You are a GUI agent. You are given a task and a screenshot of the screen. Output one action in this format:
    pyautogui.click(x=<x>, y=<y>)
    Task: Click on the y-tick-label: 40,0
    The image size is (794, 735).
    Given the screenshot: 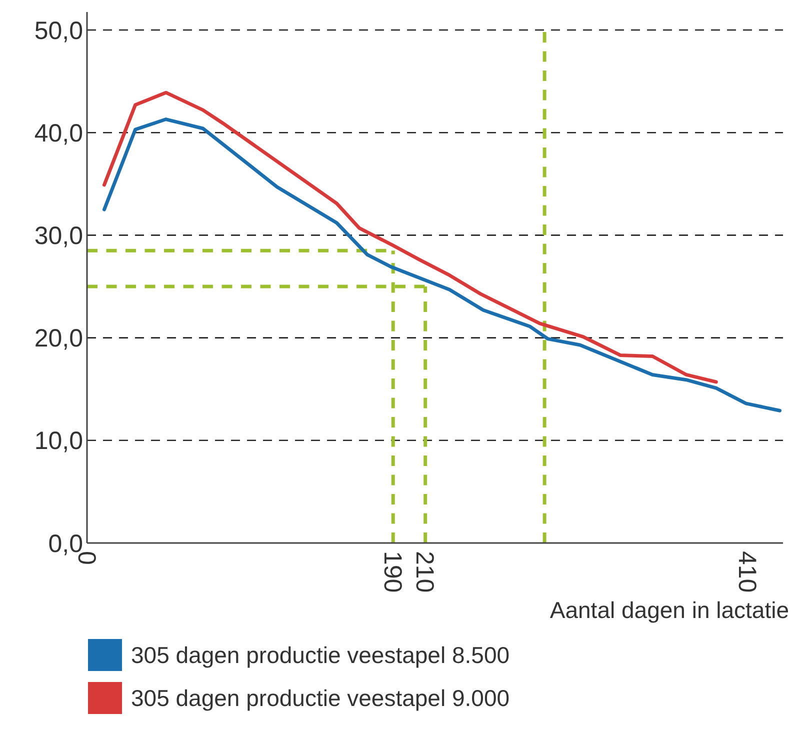 What is the action you would take?
    pyautogui.click(x=58, y=133)
    